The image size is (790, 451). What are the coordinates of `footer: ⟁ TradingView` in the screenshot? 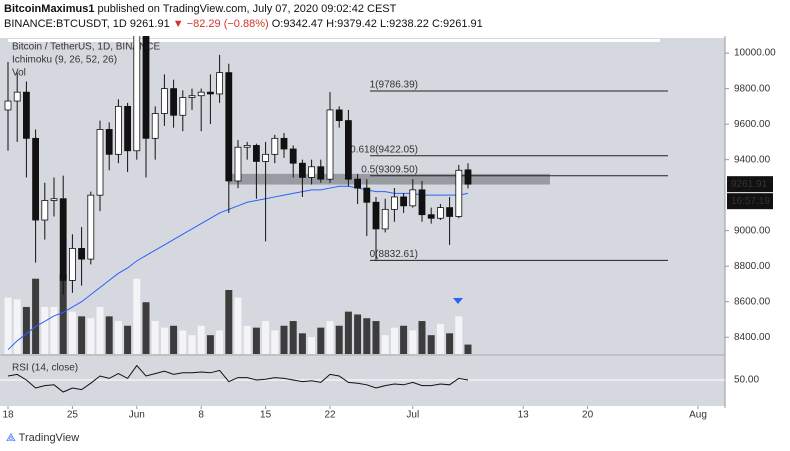 It's located at (42, 438).